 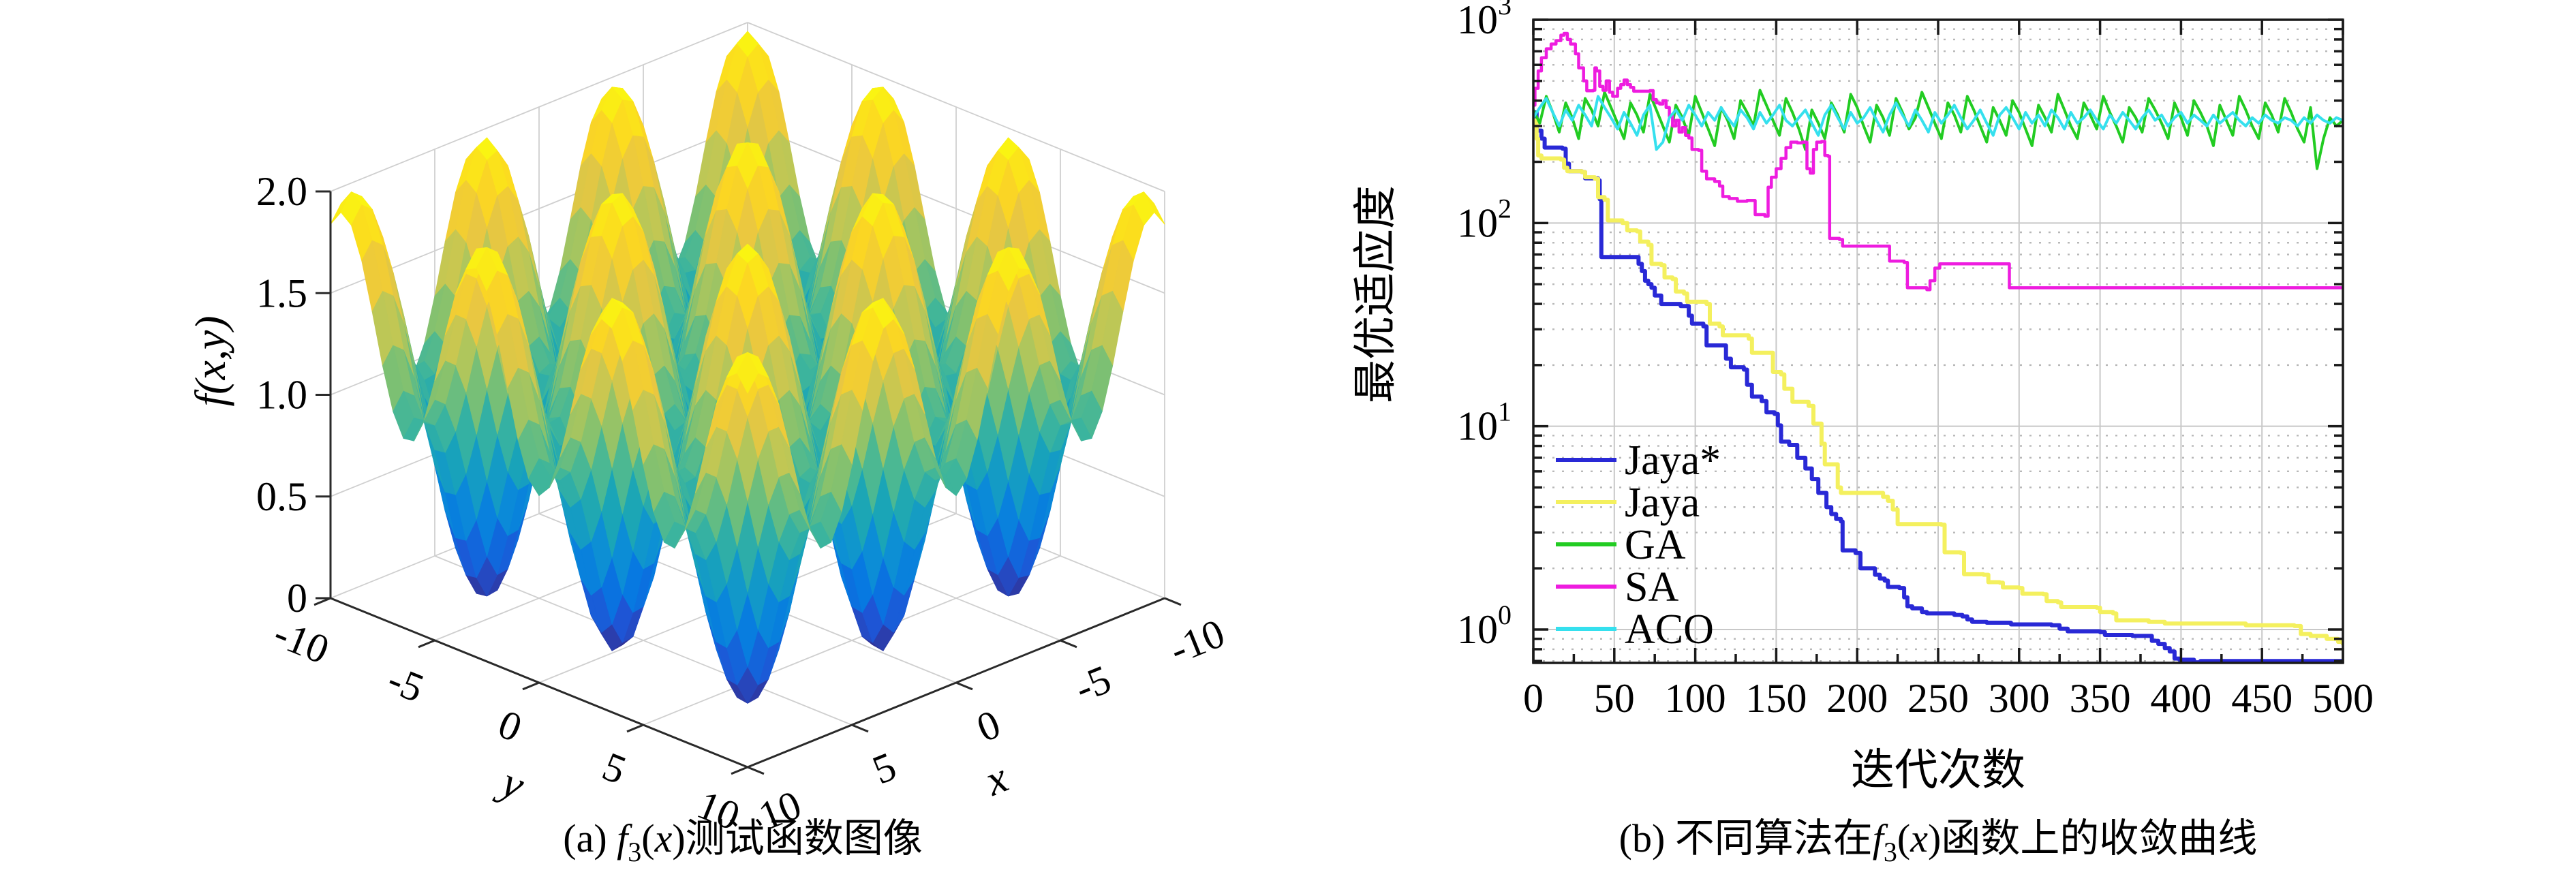 I want to click on legend-label-jaya: Jaya*, so click(x=1673, y=460).